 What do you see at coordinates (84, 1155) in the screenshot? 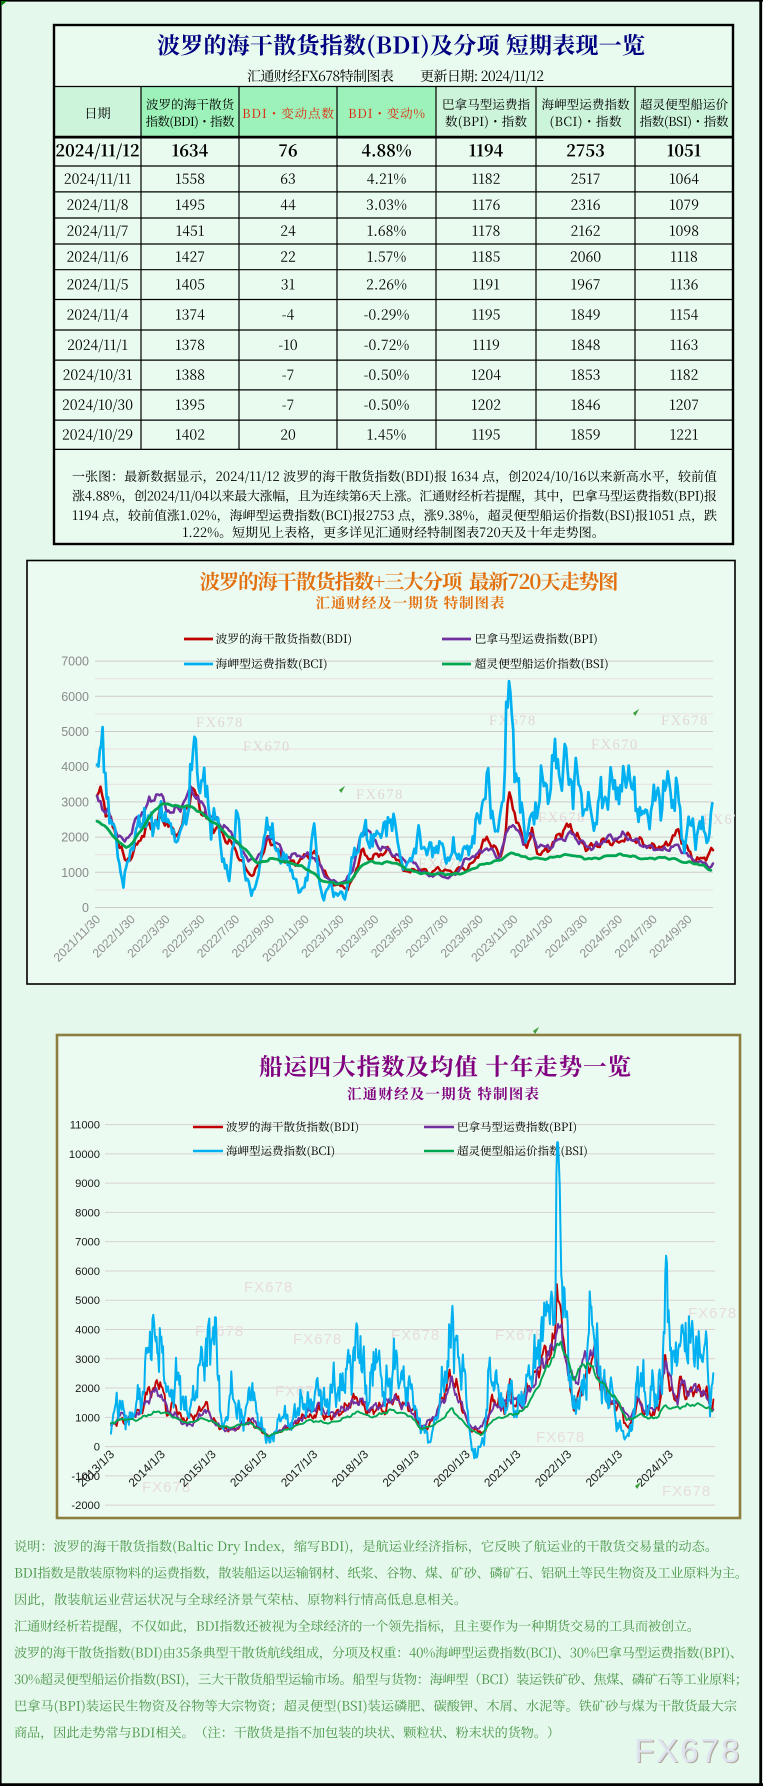
I see `svg-text: 10000` at bounding box center [84, 1155].